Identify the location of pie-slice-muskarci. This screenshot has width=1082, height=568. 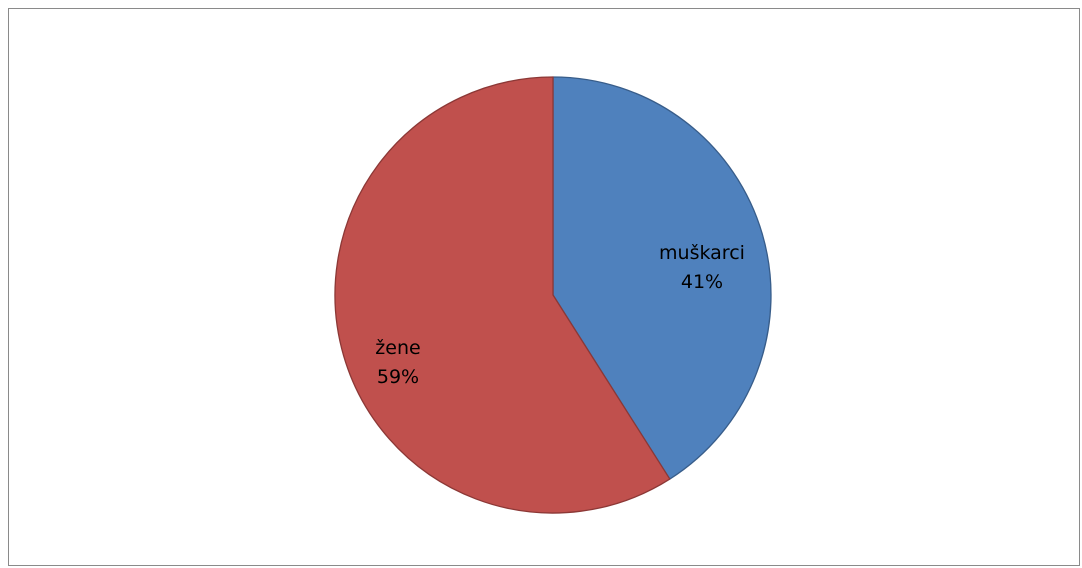
(662, 278).